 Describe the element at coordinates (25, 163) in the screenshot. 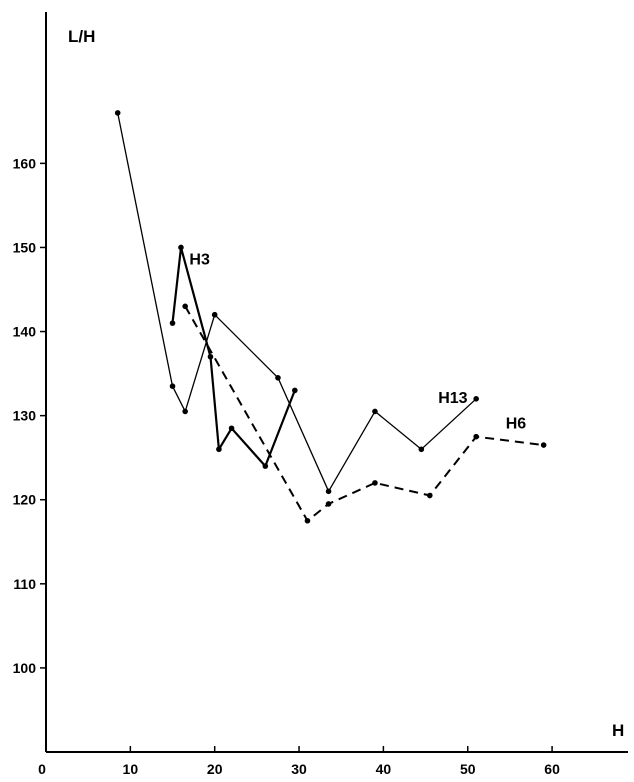

I see `y-tick-label: 160` at that location.